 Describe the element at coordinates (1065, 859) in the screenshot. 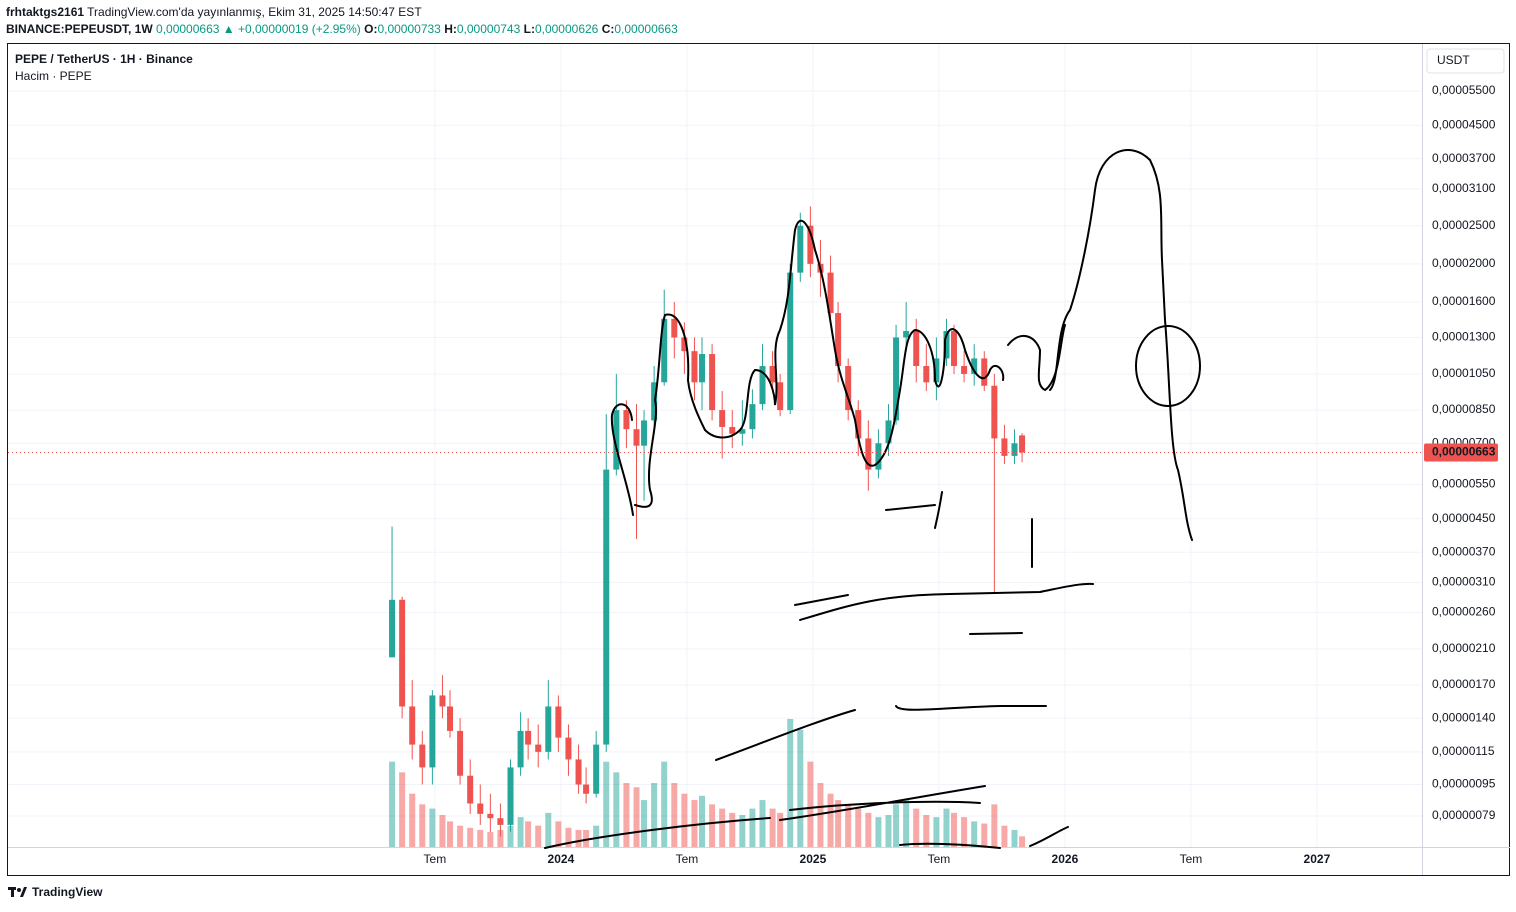

I see `x-tick-label: 2026` at that location.